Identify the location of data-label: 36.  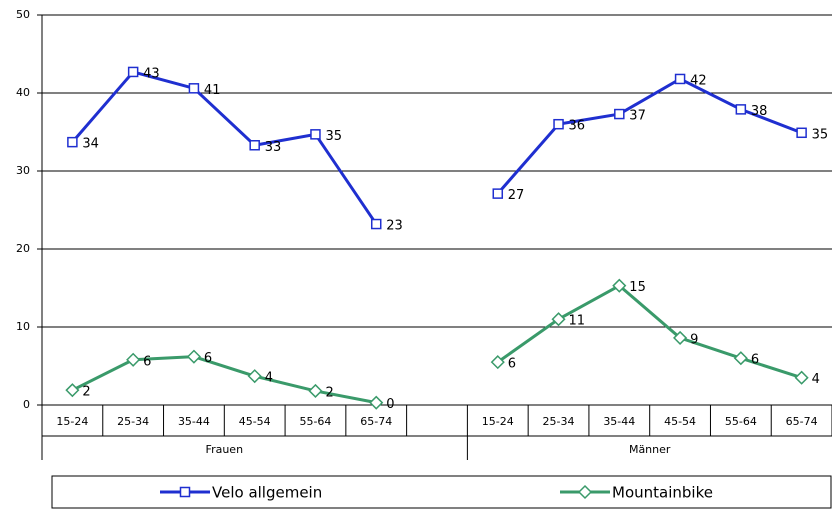
(577, 126).